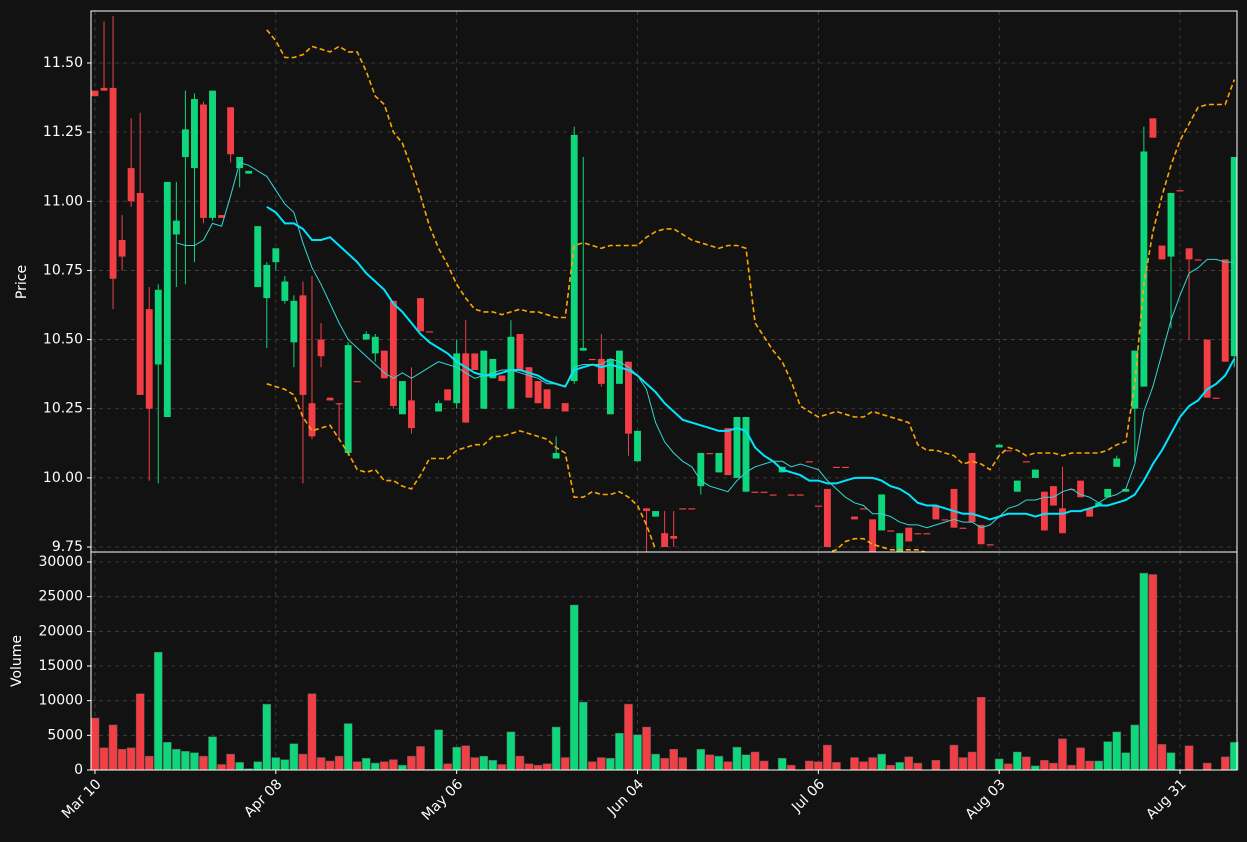 Image resolution: width=1247 pixels, height=842 pixels. Describe the element at coordinates (63, 409) in the screenshot. I see `y-tick-label: 10.25` at that location.